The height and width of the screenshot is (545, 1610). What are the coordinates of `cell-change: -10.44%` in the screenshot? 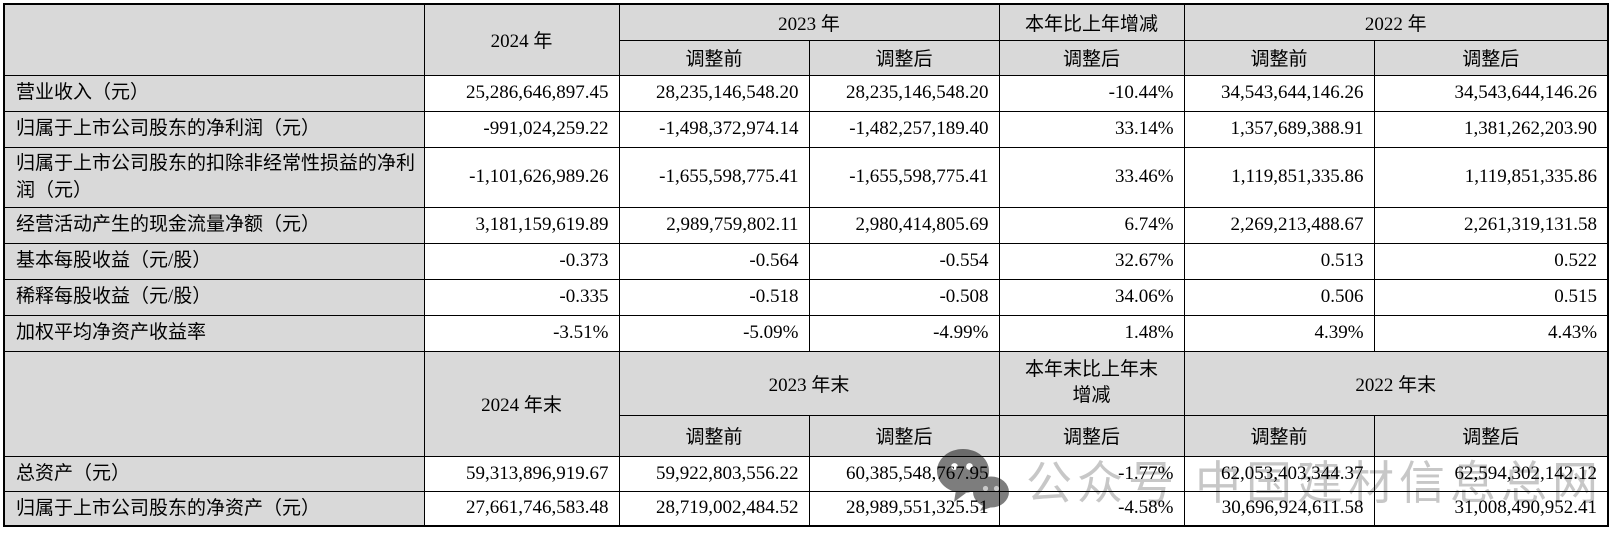 It's located at (1091, 93).